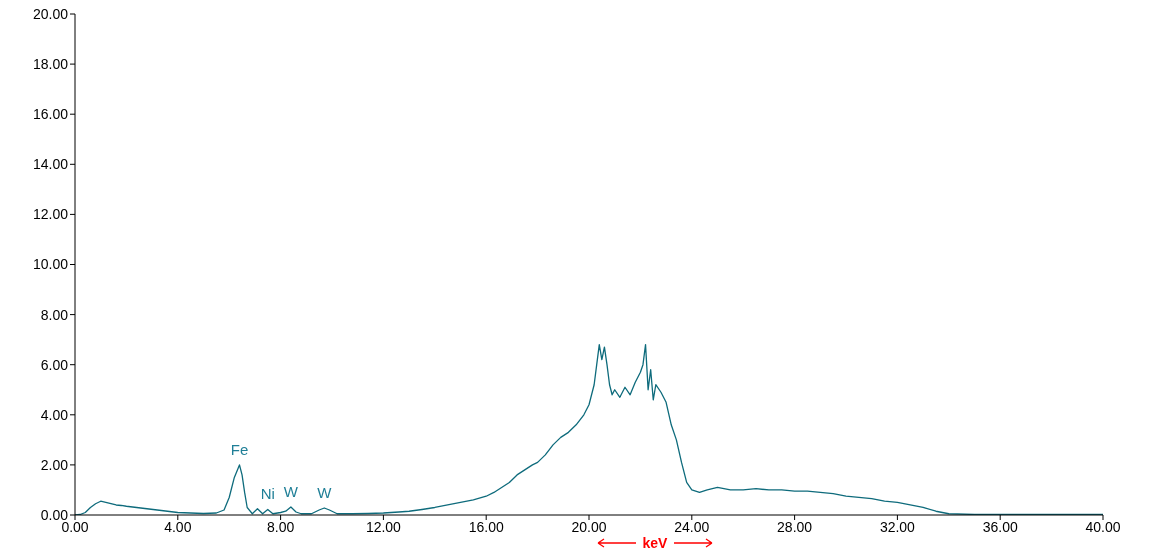 This screenshot has height=555, width=1151. What do you see at coordinates (54, 414) in the screenshot?
I see `y-tick-label: 4.00` at bounding box center [54, 414].